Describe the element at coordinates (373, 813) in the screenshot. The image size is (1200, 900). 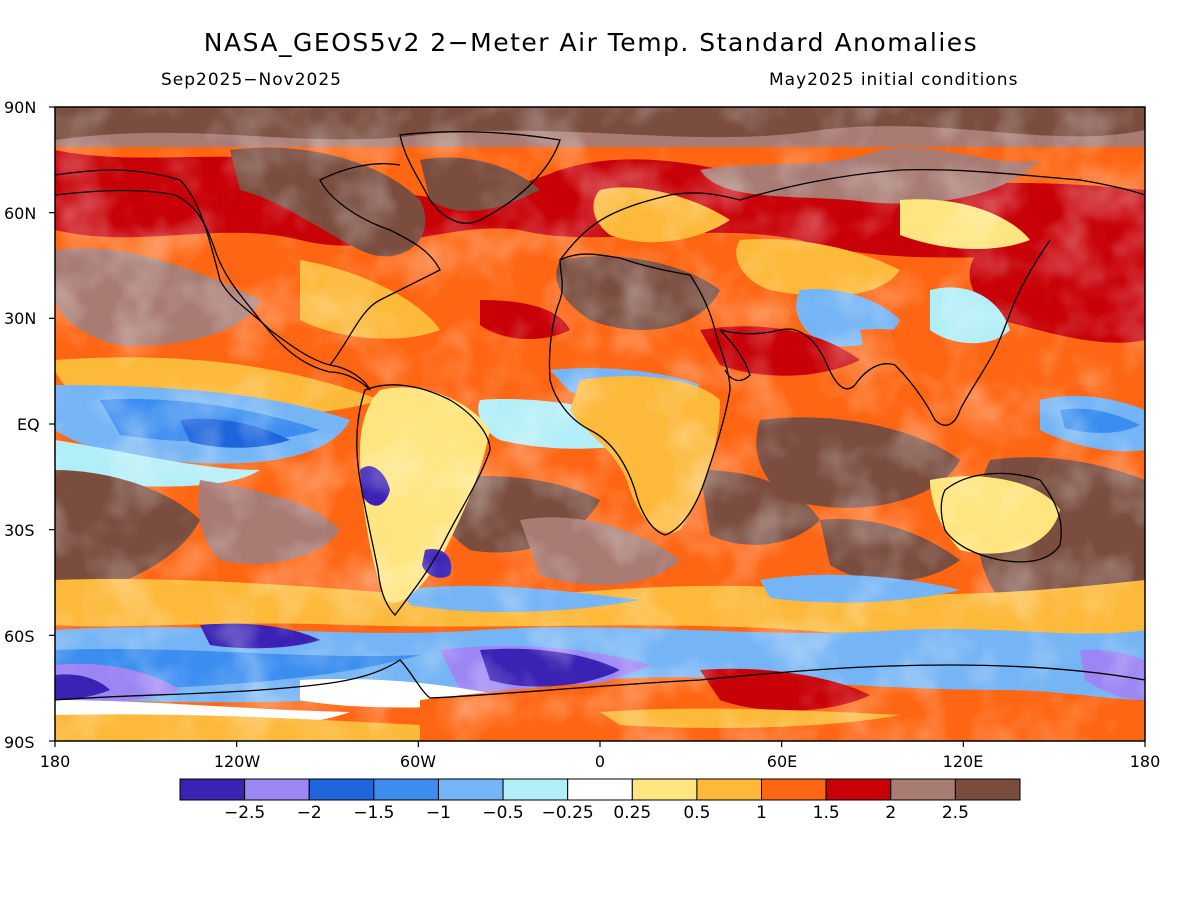
I see `colorbar-label: −1.5` at that location.